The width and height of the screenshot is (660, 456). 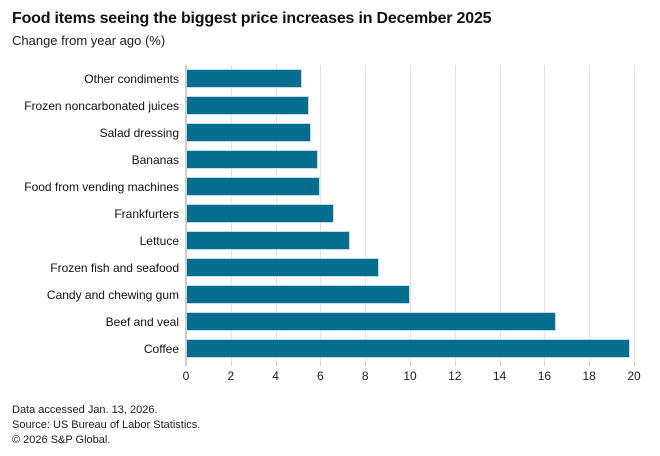 What do you see at coordinates (589, 376) in the screenshot?
I see `x-tick-label: 18` at bounding box center [589, 376].